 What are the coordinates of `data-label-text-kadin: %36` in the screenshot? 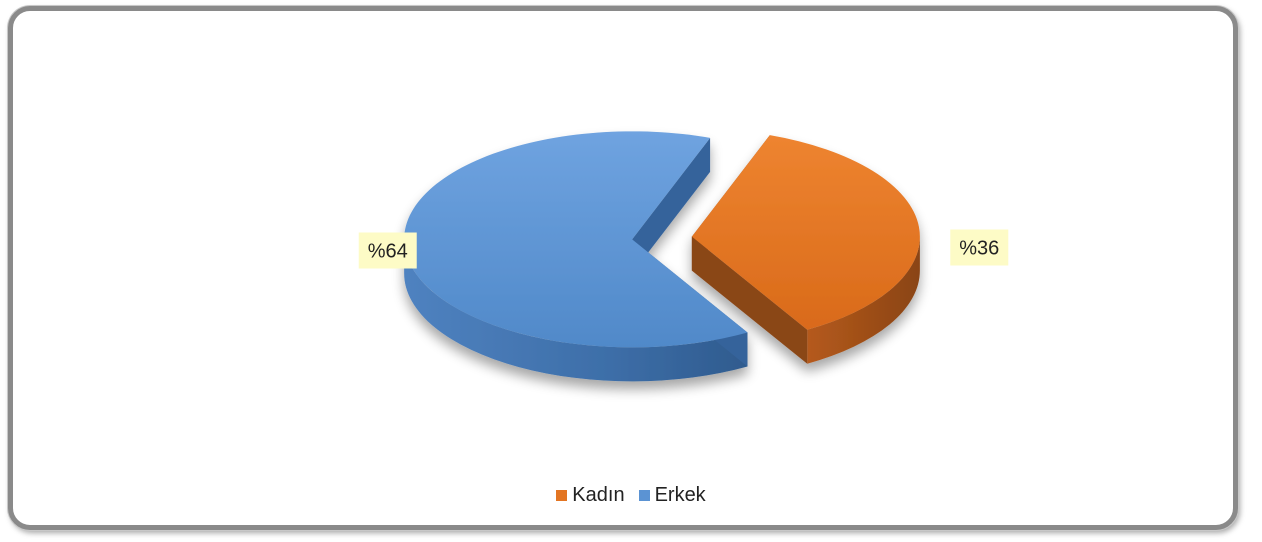 It's located at (979, 248).